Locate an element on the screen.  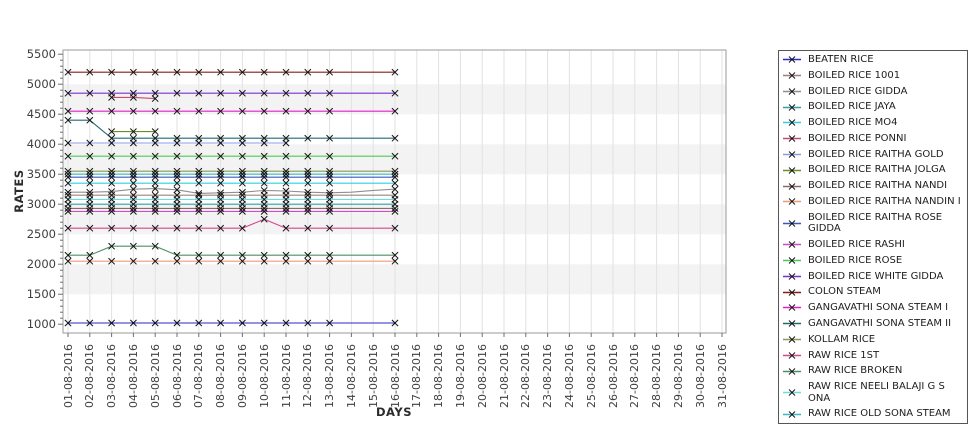
legend-label: RAW RICE NEELI BALAJI G S ONA is located at coordinates (876, 392).